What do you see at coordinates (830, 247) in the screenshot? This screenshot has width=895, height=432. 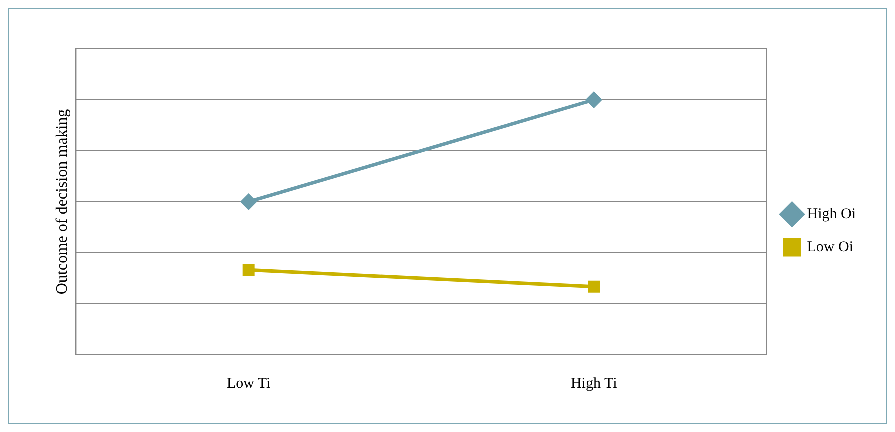 I see `legend-label: Low Oi` at bounding box center [830, 247].